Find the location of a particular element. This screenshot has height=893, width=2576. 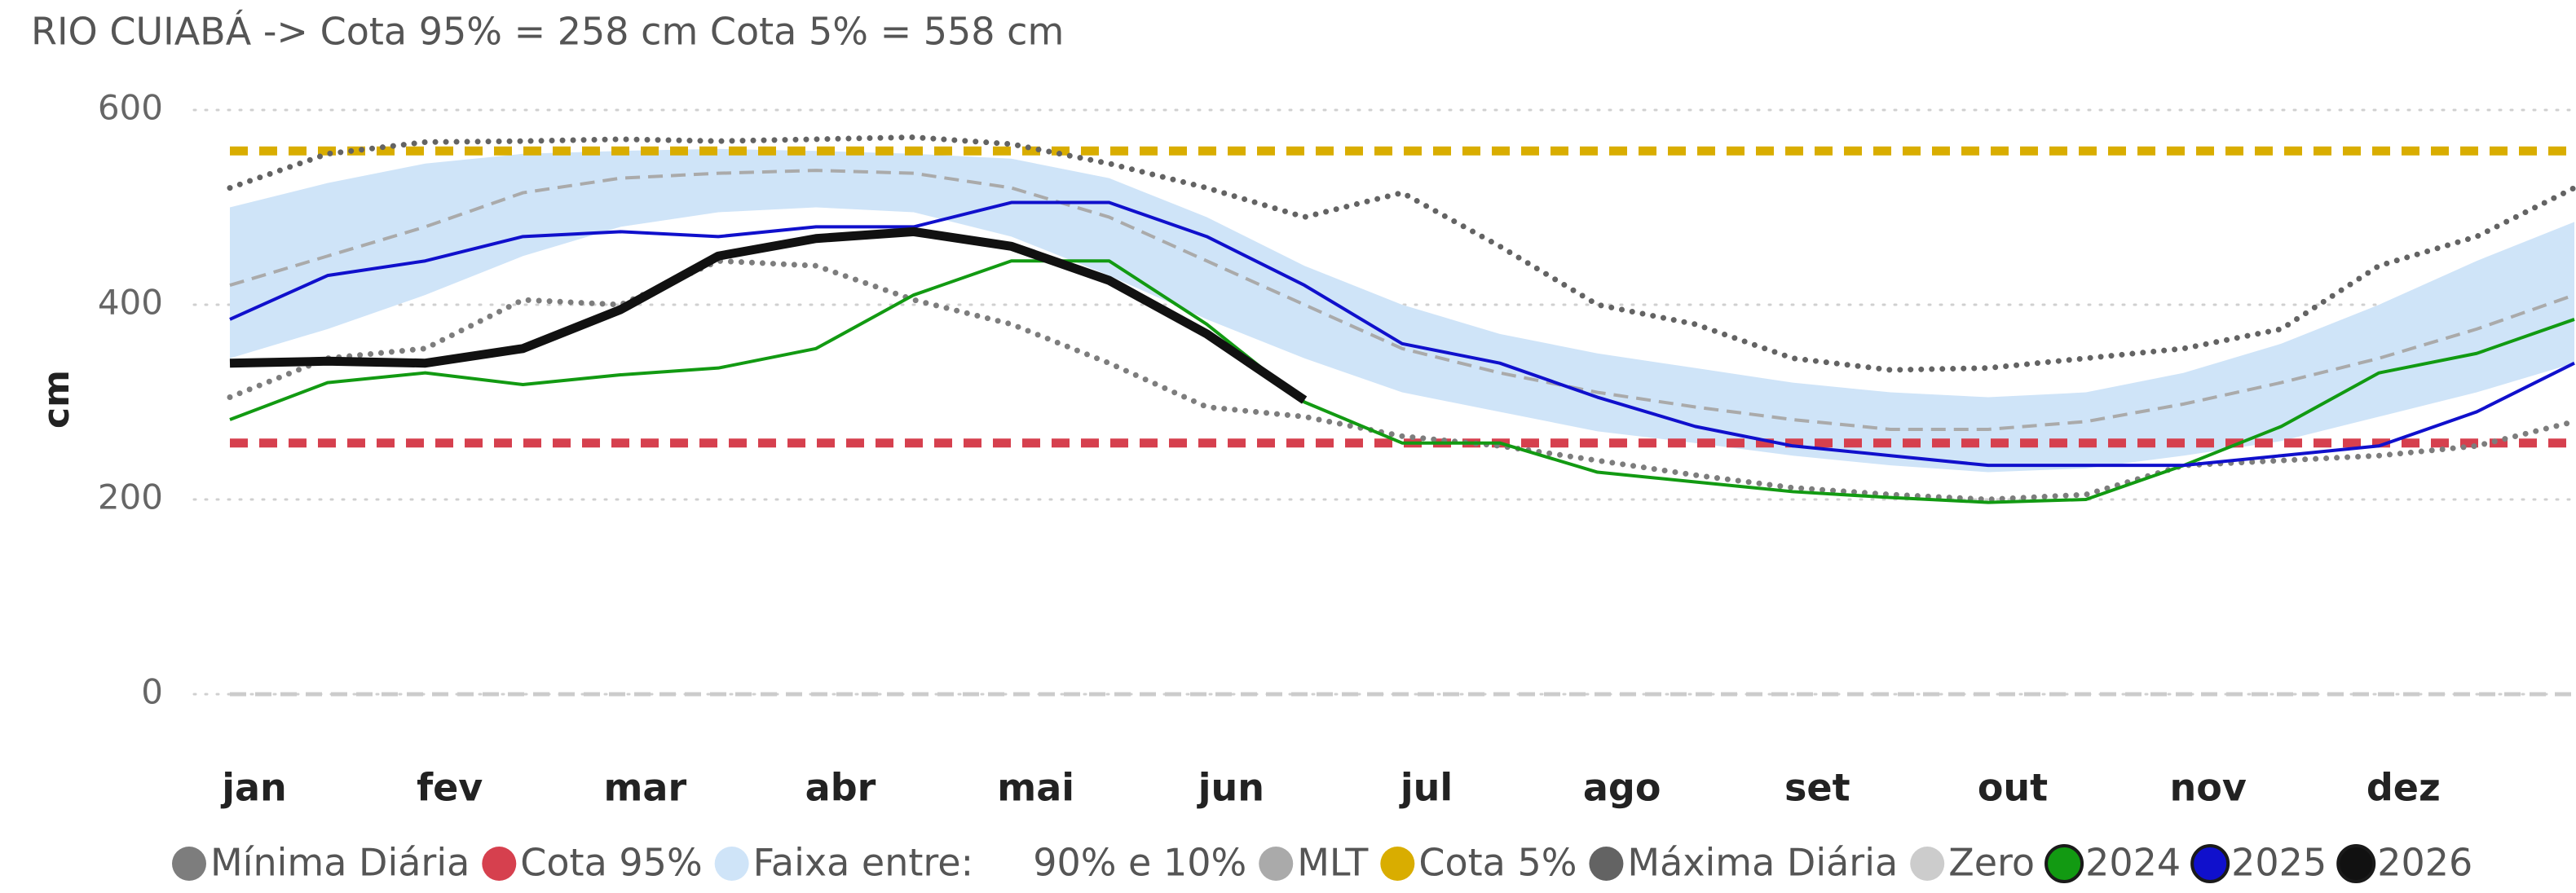

x-tick-label: set is located at coordinates (1817, 788).